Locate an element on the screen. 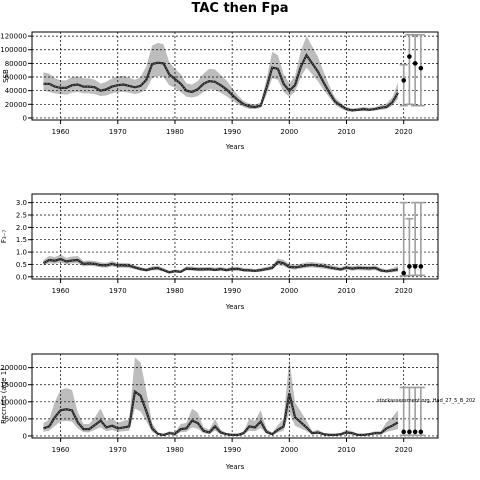 This screenshot has width=480, height=480. y-tick-label: 3.0 is located at coordinates (21, 203).